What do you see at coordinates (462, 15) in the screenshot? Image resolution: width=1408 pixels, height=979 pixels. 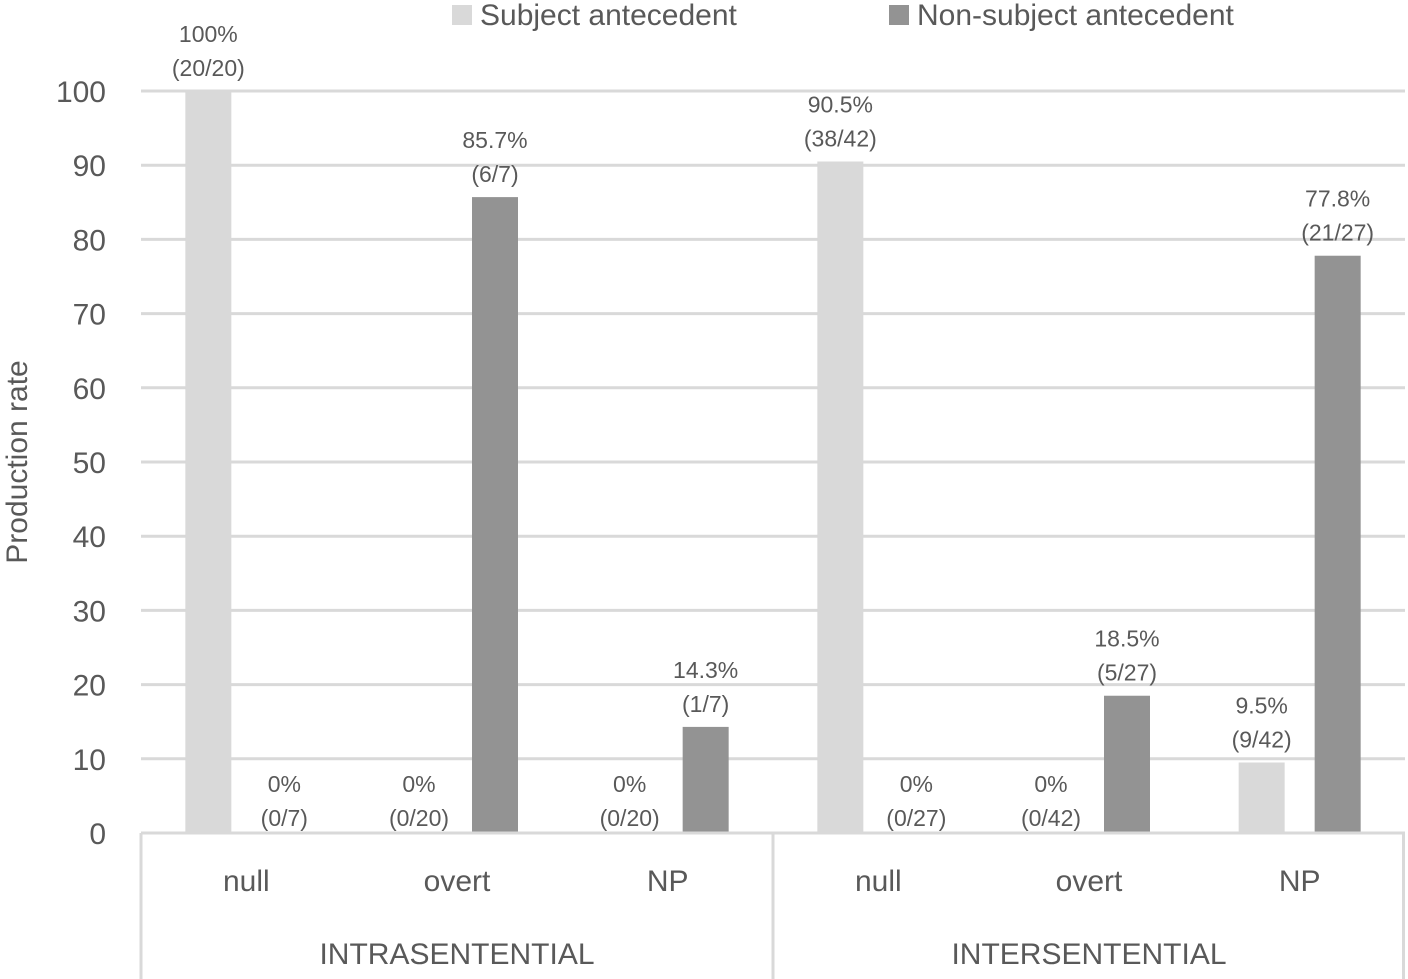 I see `legend-swatch-subject` at bounding box center [462, 15].